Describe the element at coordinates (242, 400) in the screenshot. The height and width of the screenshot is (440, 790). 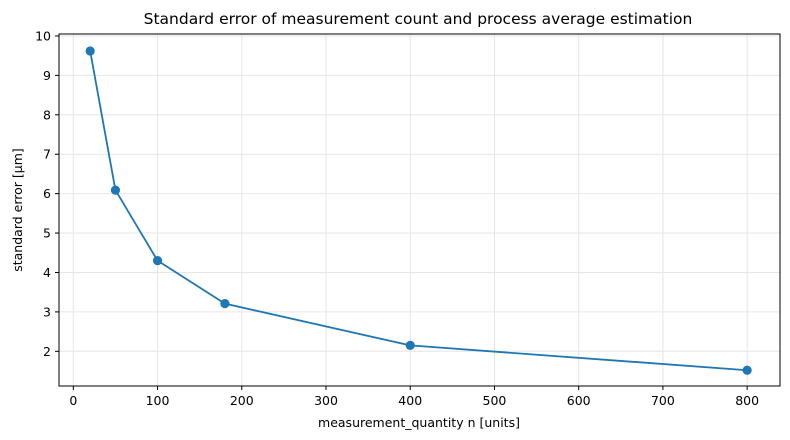
I see `x-tick-label: 200` at that location.